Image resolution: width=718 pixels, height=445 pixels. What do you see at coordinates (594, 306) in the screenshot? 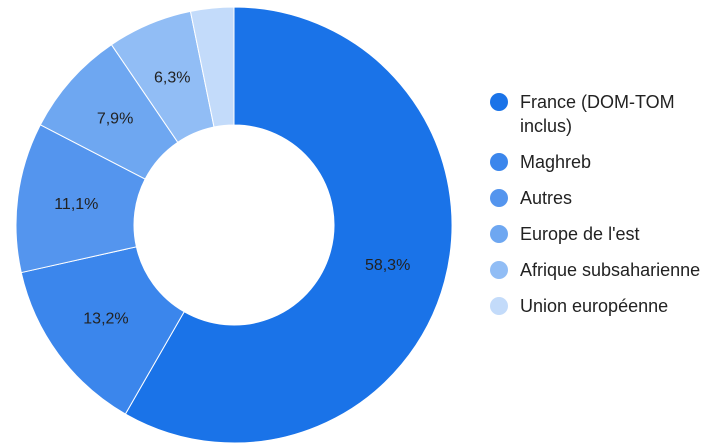
I see `legend-label: Union européenne` at bounding box center [594, 306].